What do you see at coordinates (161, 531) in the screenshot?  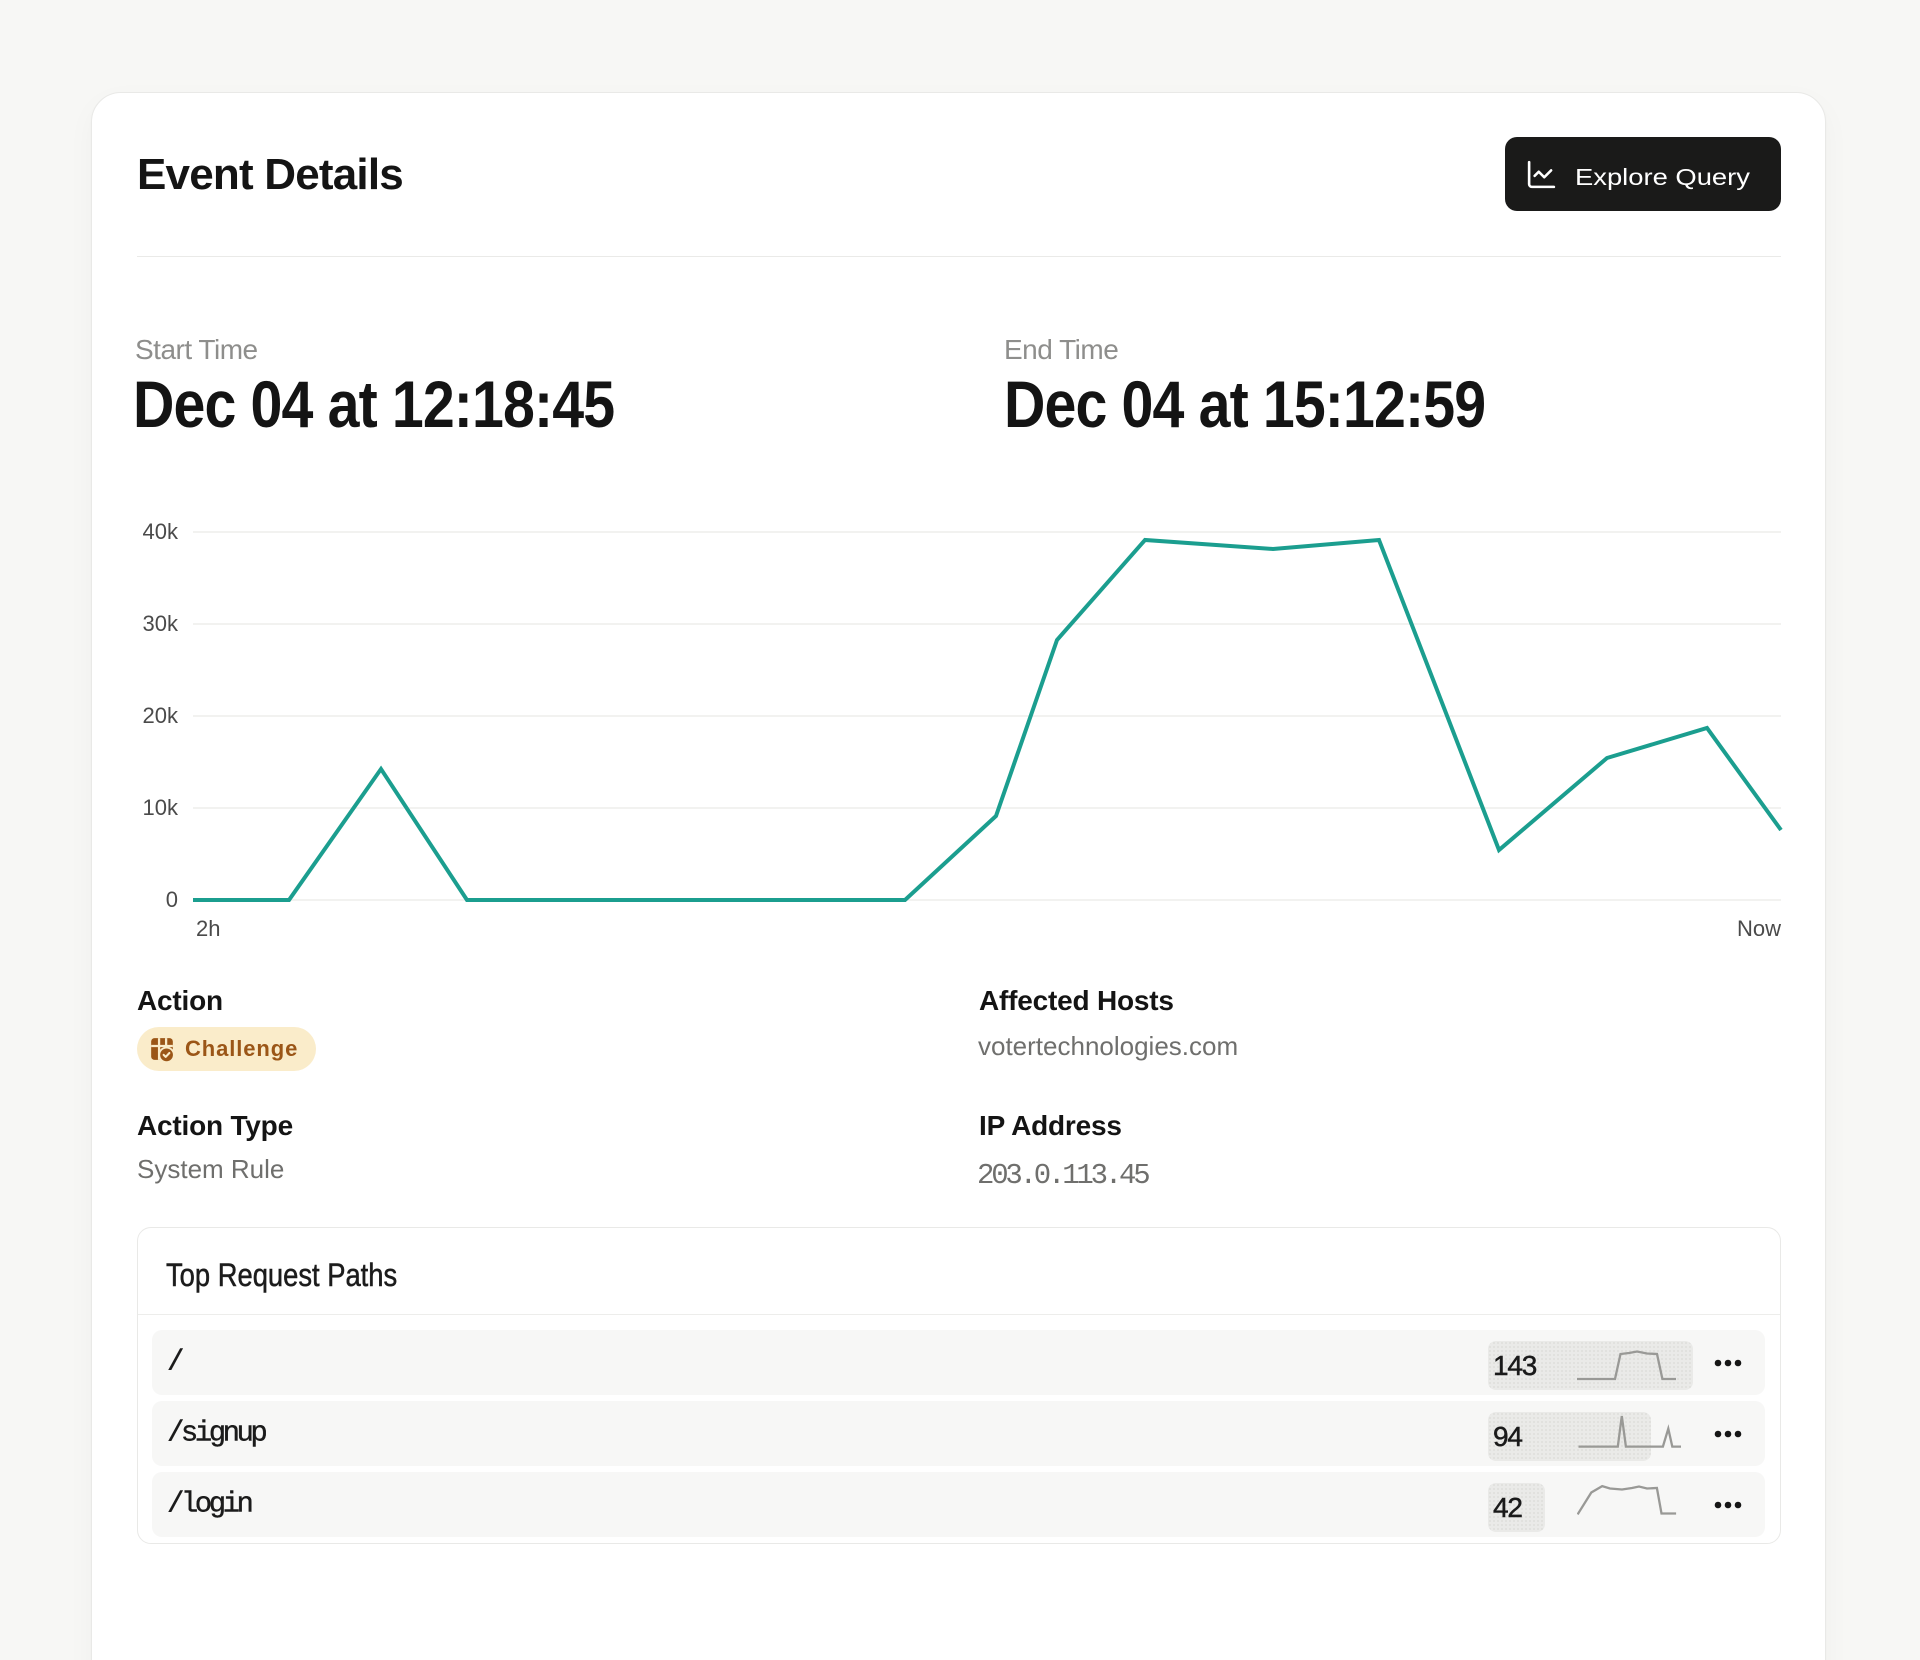 I see `svg-text: 40k` at bounding box center [161, 531].